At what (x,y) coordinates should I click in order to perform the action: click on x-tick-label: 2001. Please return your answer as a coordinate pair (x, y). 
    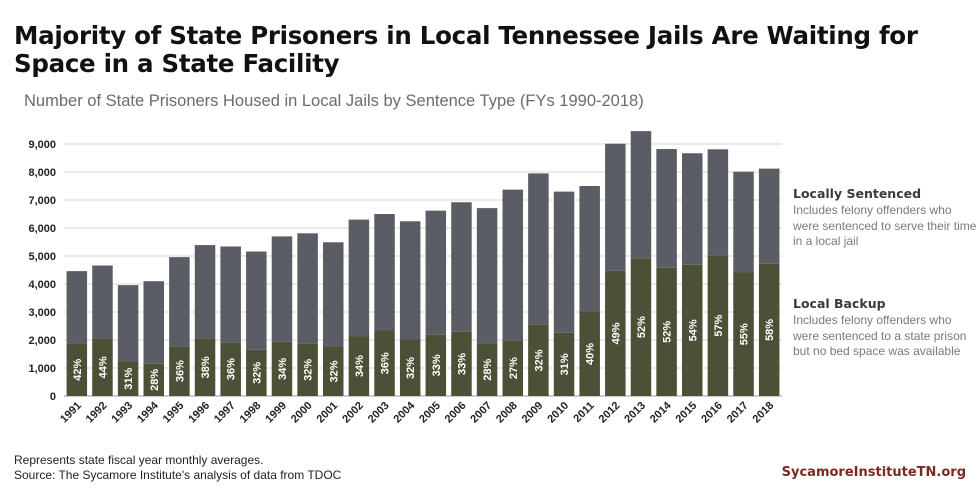
    Looking at the image, I should click on (328, 413).